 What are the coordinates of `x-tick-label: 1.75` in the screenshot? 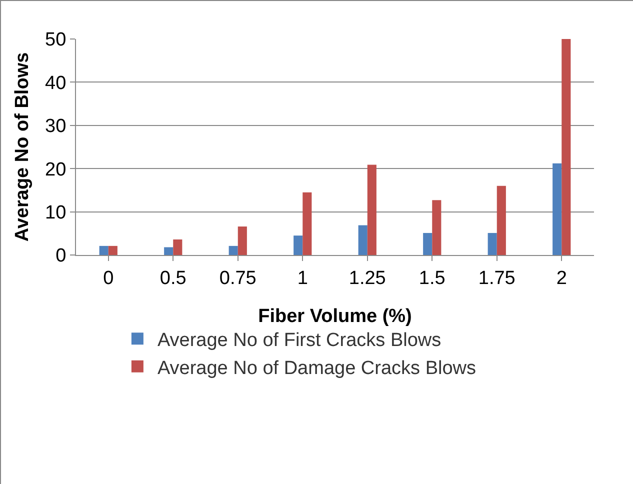 It's located at (497, 278).